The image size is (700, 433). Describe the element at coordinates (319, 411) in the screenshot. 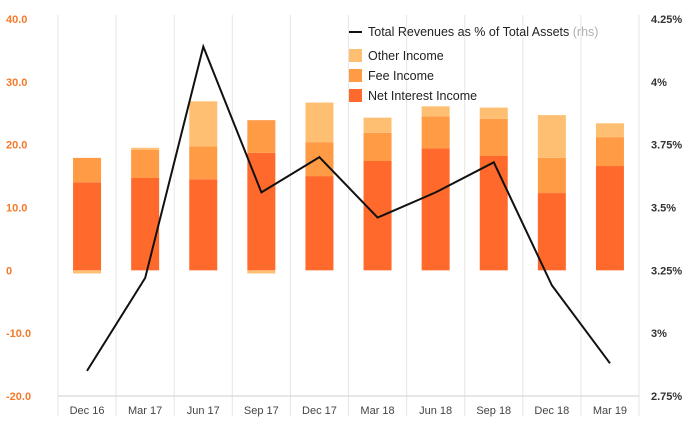

I see `x-tick-label: Dec 17` at that location.